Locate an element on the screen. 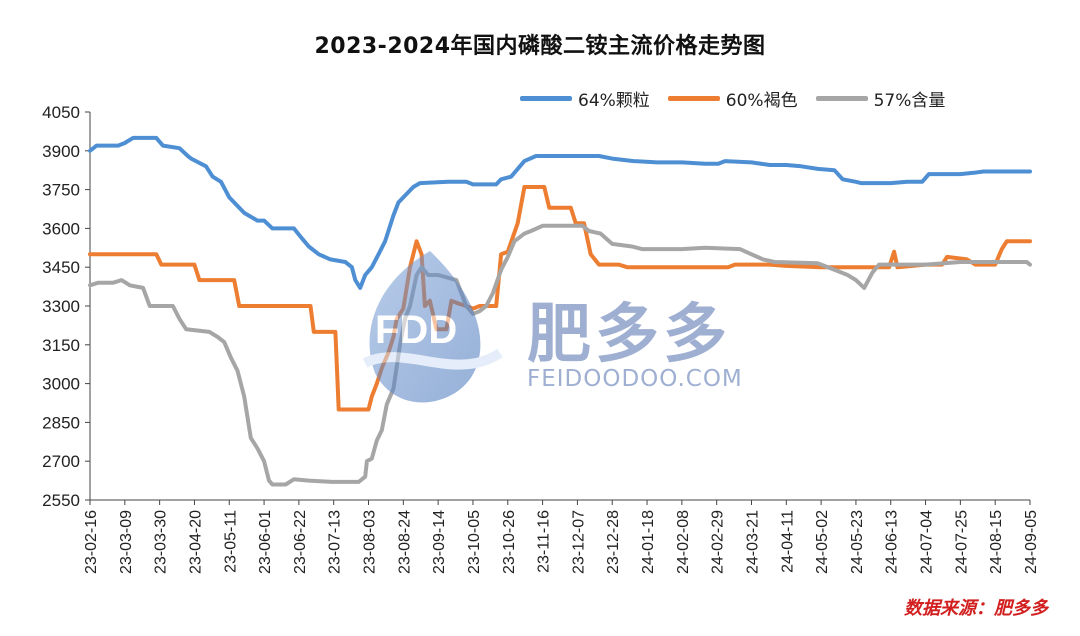 The image size is (1080, 636). watermark-brand: 肥多多 is located at coordinates (629, 335).